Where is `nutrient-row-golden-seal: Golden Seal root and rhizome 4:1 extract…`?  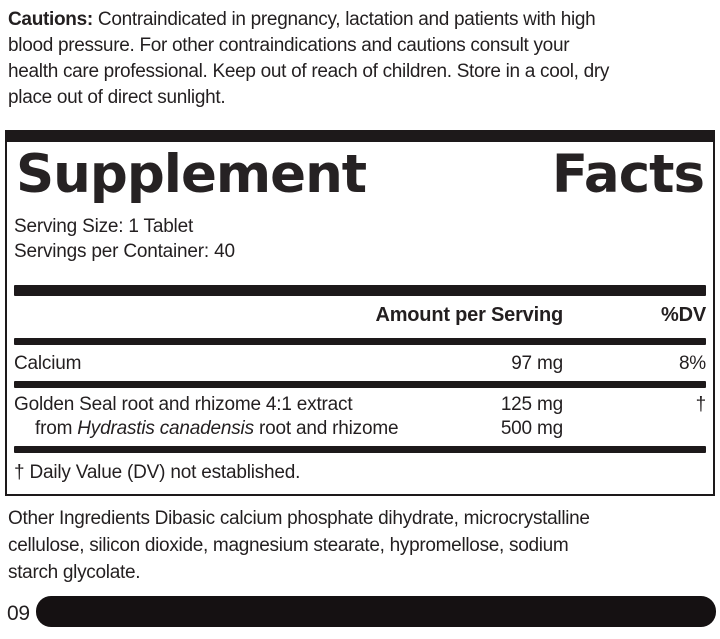 nutrient-row-golden-seal: Golden Seal root and rhizome 4:1 extract… is located at coordinates (360, 417).